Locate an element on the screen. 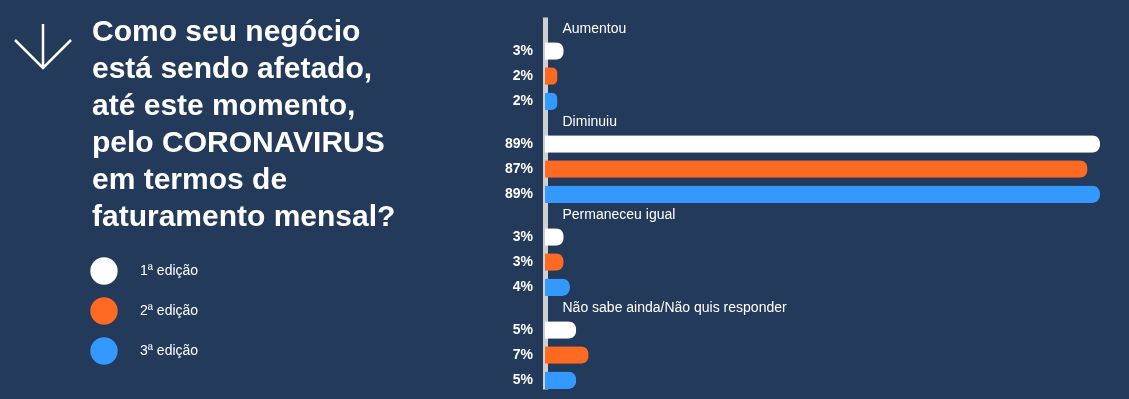 Image resolution: width=1129 pixels, height=399 pixels. y-tick-label: Aumentou is located at coordinates (594, 27).